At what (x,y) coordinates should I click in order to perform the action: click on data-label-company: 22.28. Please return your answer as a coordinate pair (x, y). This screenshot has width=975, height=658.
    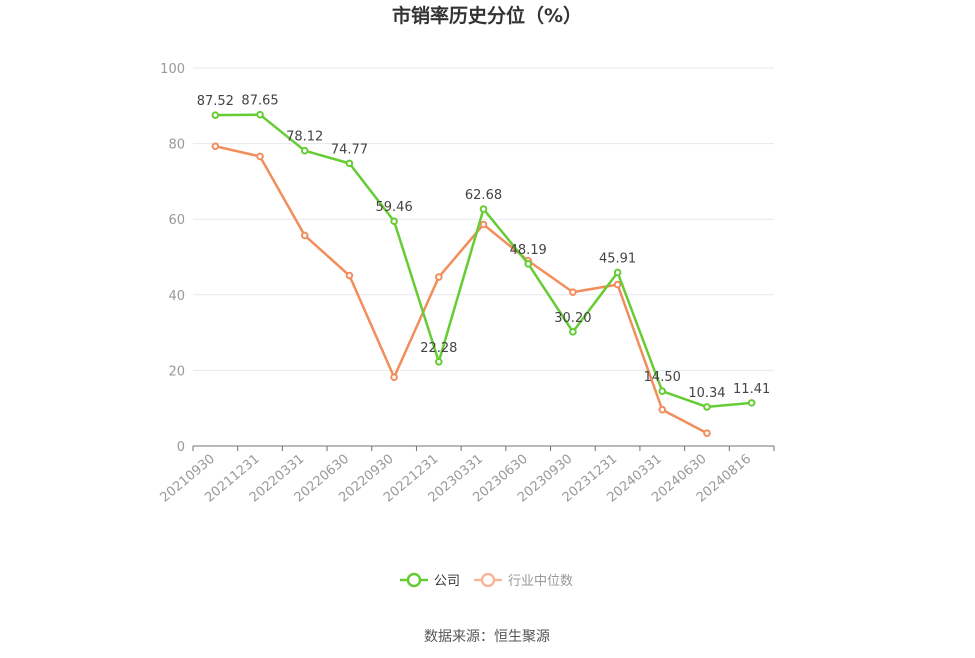
    Looking at the image, I should click on (438, 348).